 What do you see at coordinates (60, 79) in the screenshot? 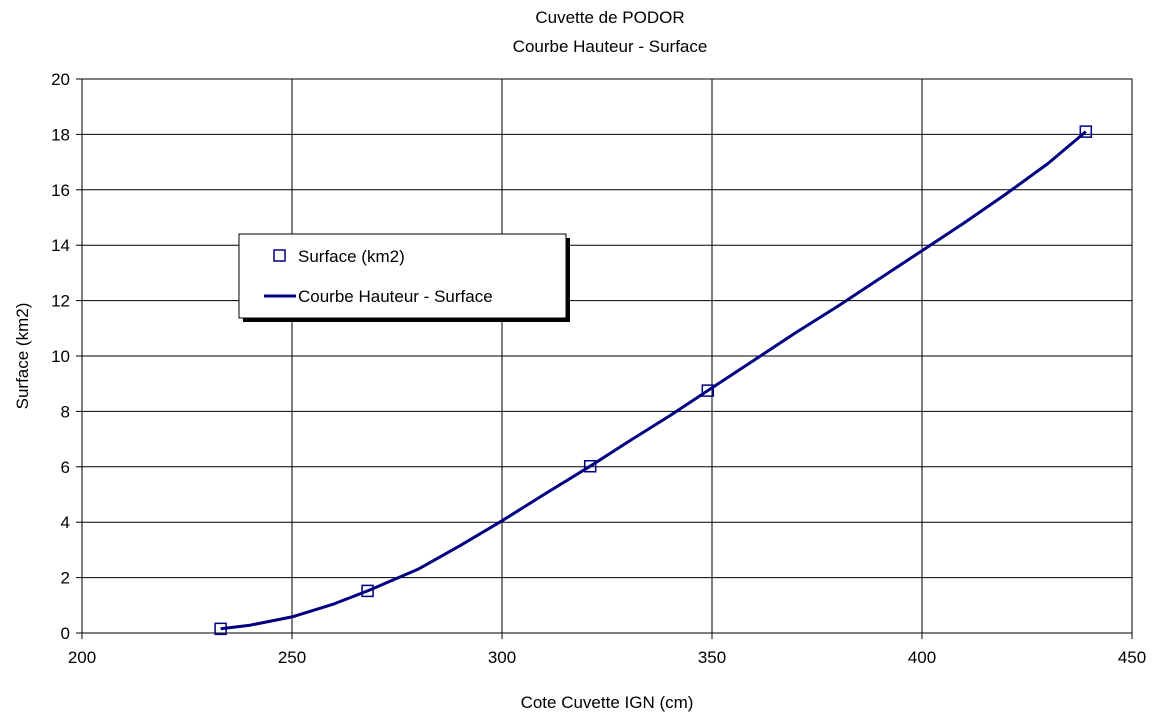
I see `y-tick-label: 20` at bounding box center [60, 79].